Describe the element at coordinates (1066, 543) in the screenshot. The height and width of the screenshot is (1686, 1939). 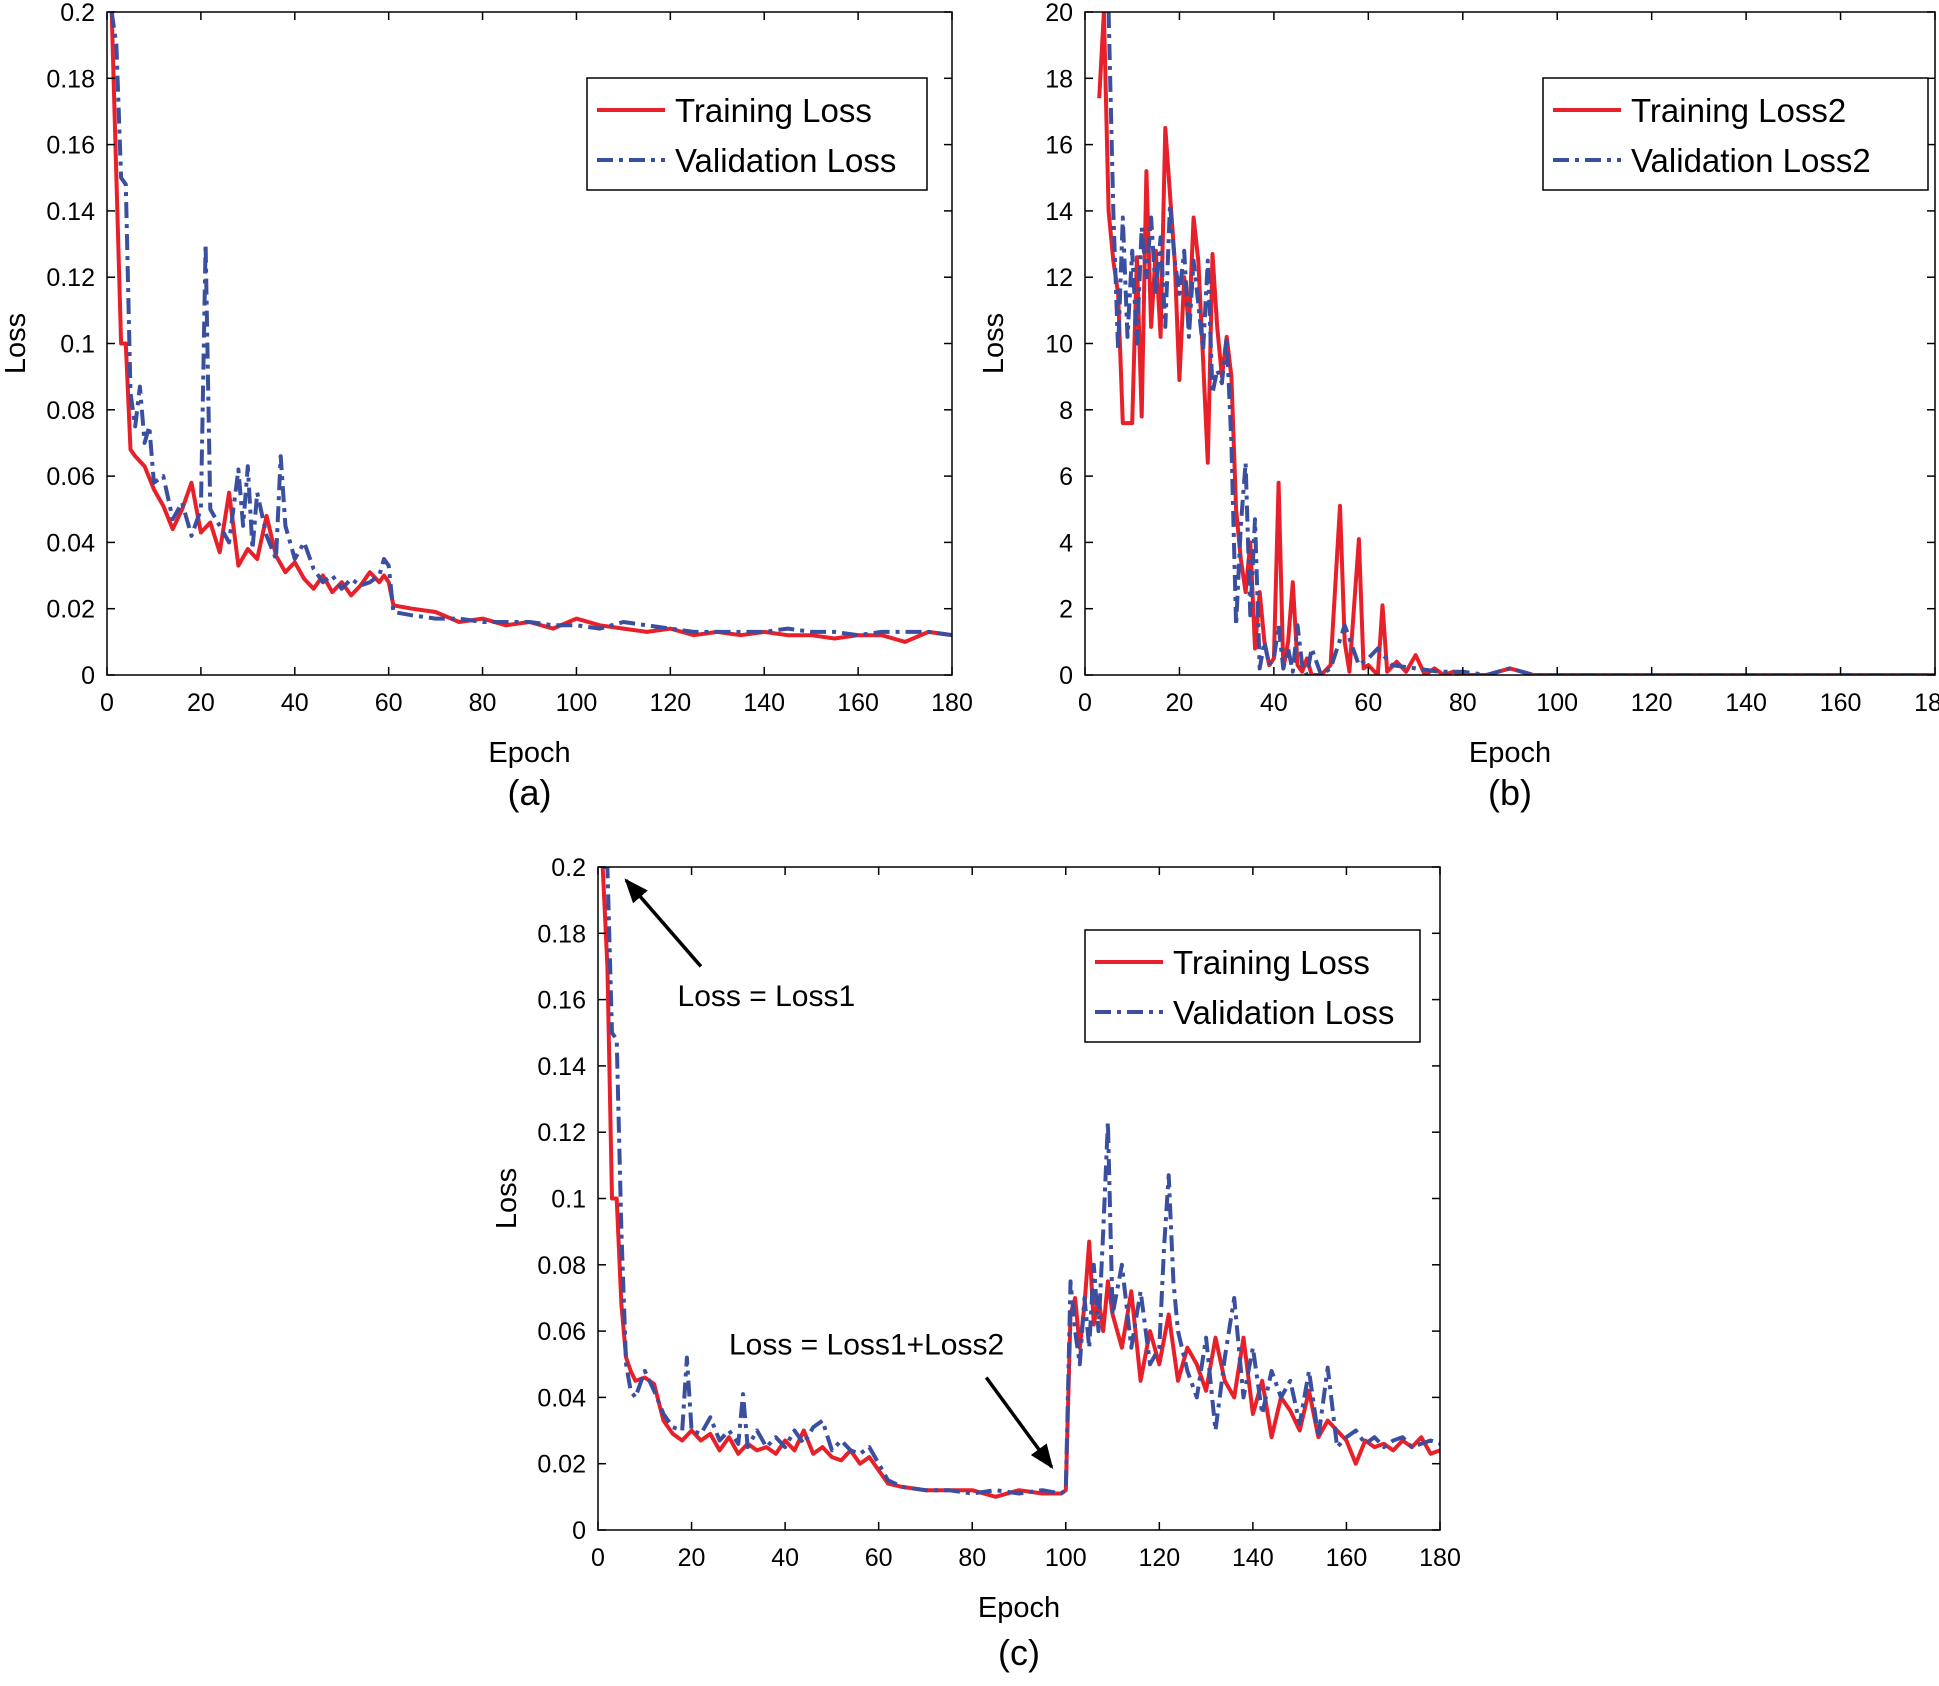
I see `y-tick-label: 4` at that location.